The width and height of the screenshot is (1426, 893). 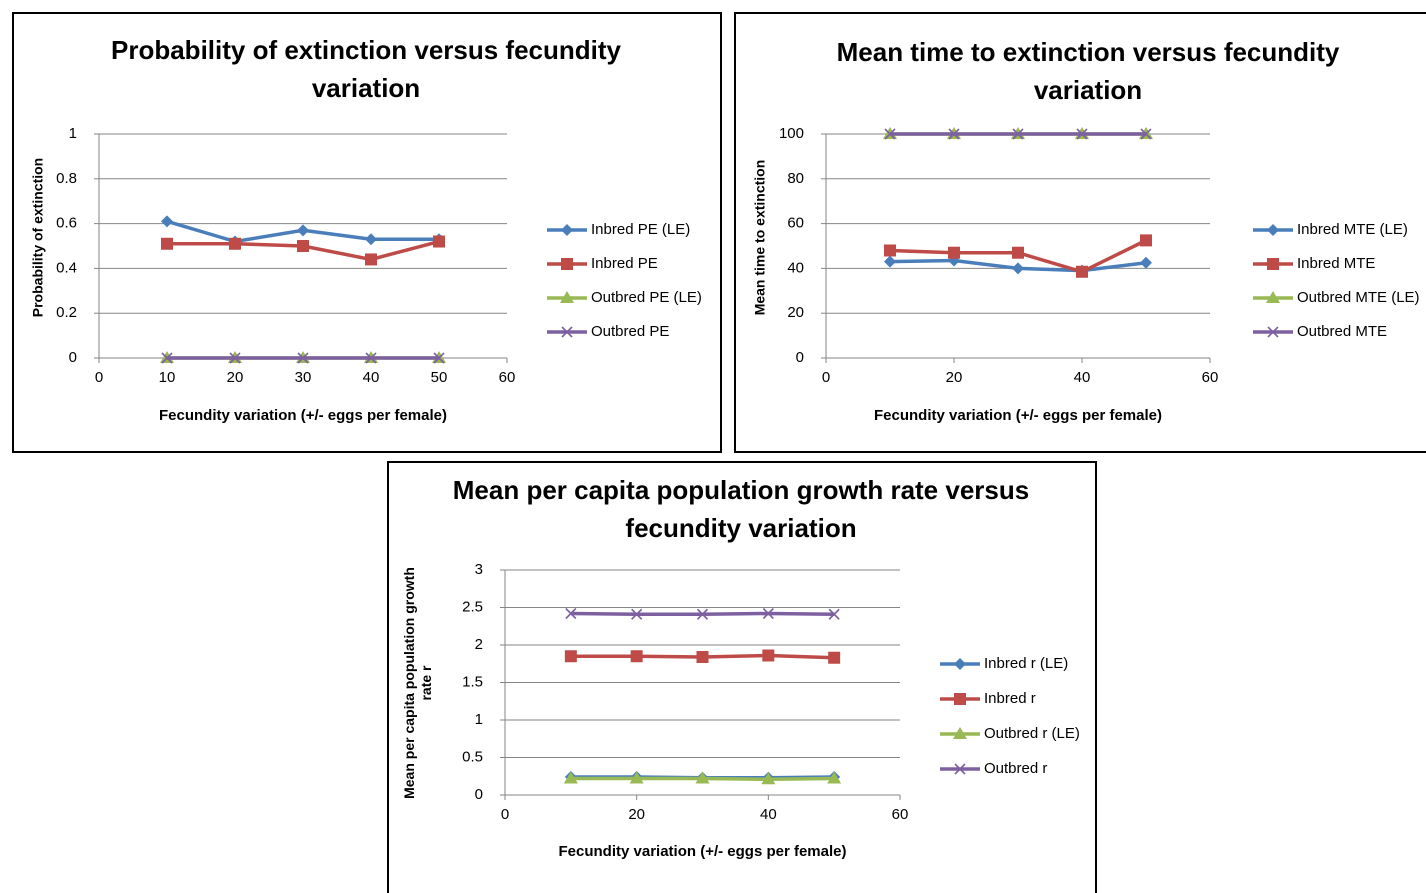 I want to click on legend-label: Outbred r, so click(x=1015, y=768).